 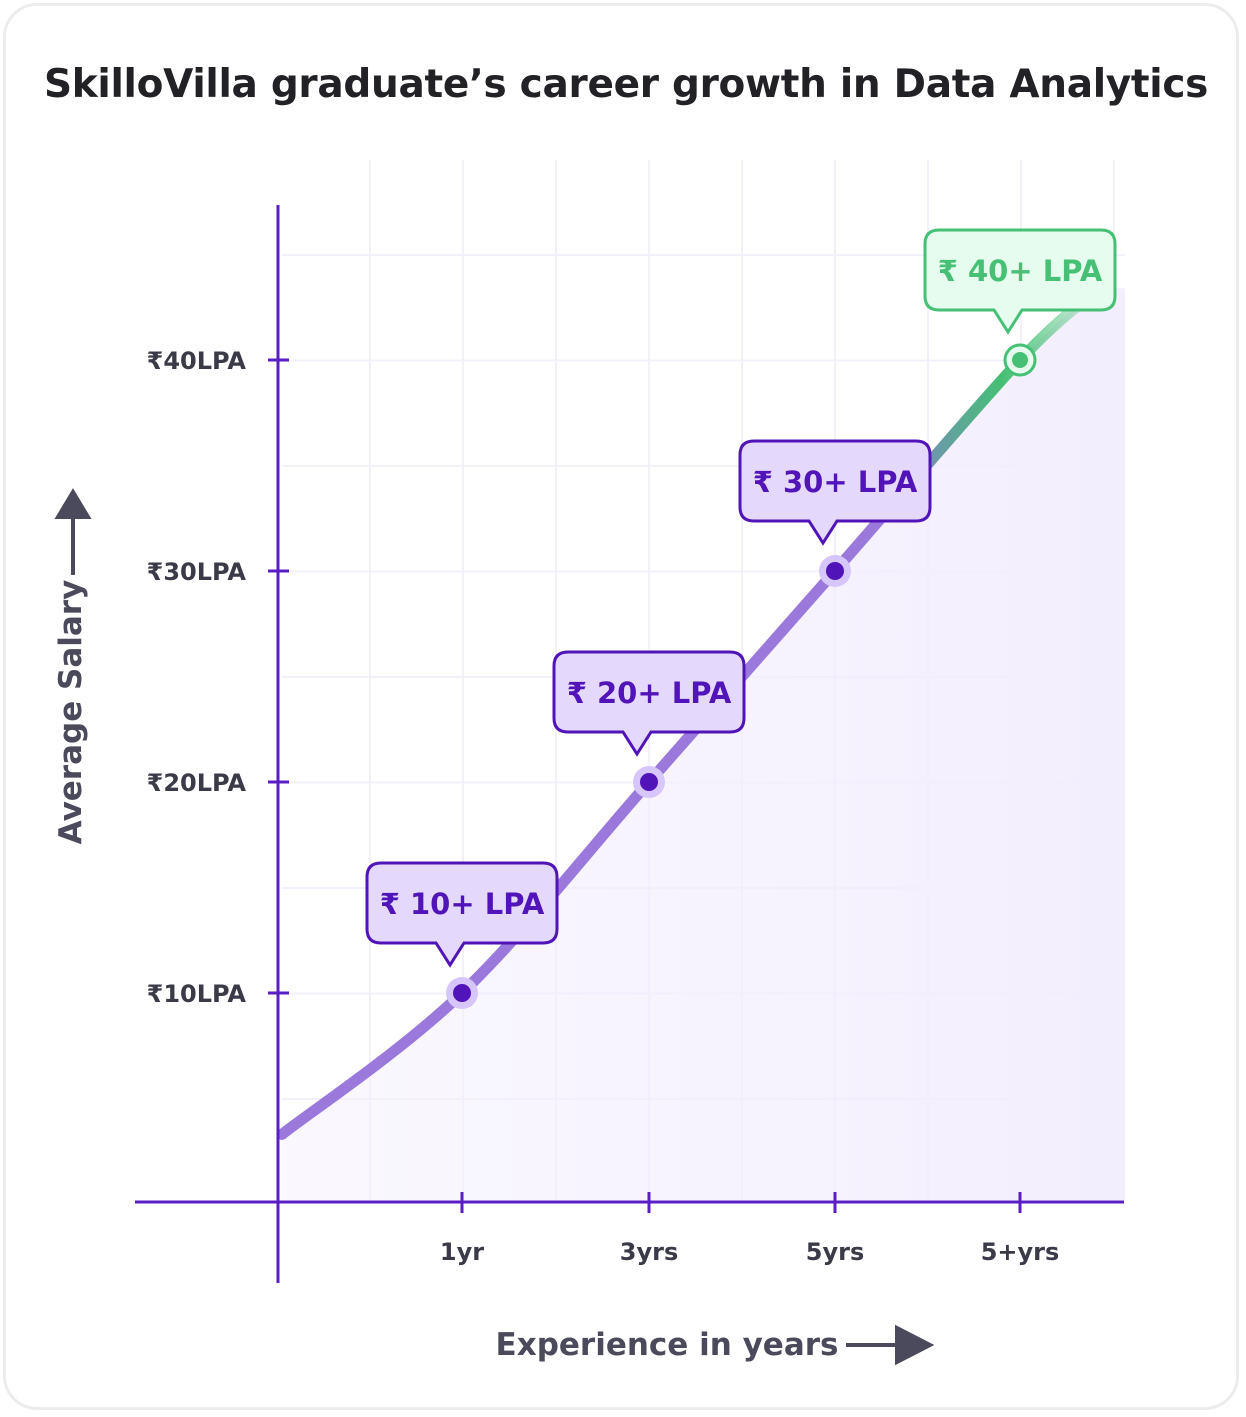 What do you see at coordinates (197, 572) in the screenshot?
I see `y-tick-label: ₹30LPA` at bounding box center [197, 572].